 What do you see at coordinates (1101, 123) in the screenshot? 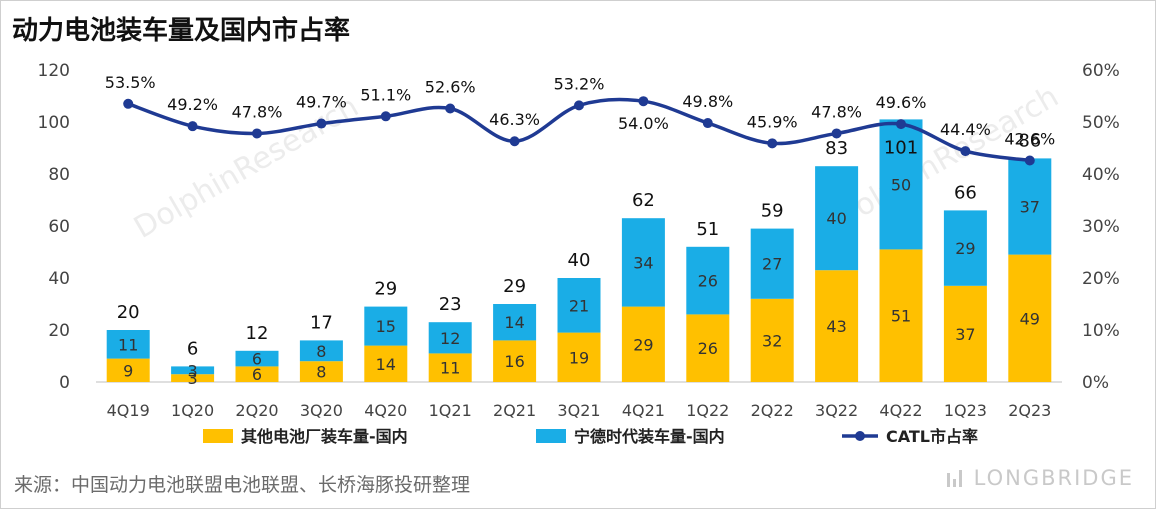
I see `y2-tick-label: 50%` at bounding box center [1101, 123].